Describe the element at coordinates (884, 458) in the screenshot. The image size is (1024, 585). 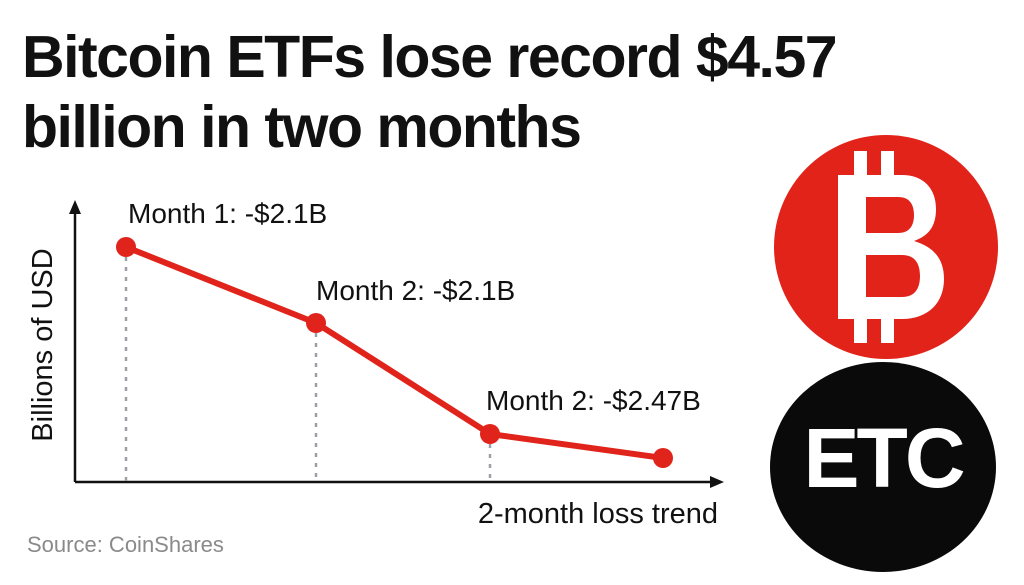
I see `etc-logo-text: ETC` at that location.